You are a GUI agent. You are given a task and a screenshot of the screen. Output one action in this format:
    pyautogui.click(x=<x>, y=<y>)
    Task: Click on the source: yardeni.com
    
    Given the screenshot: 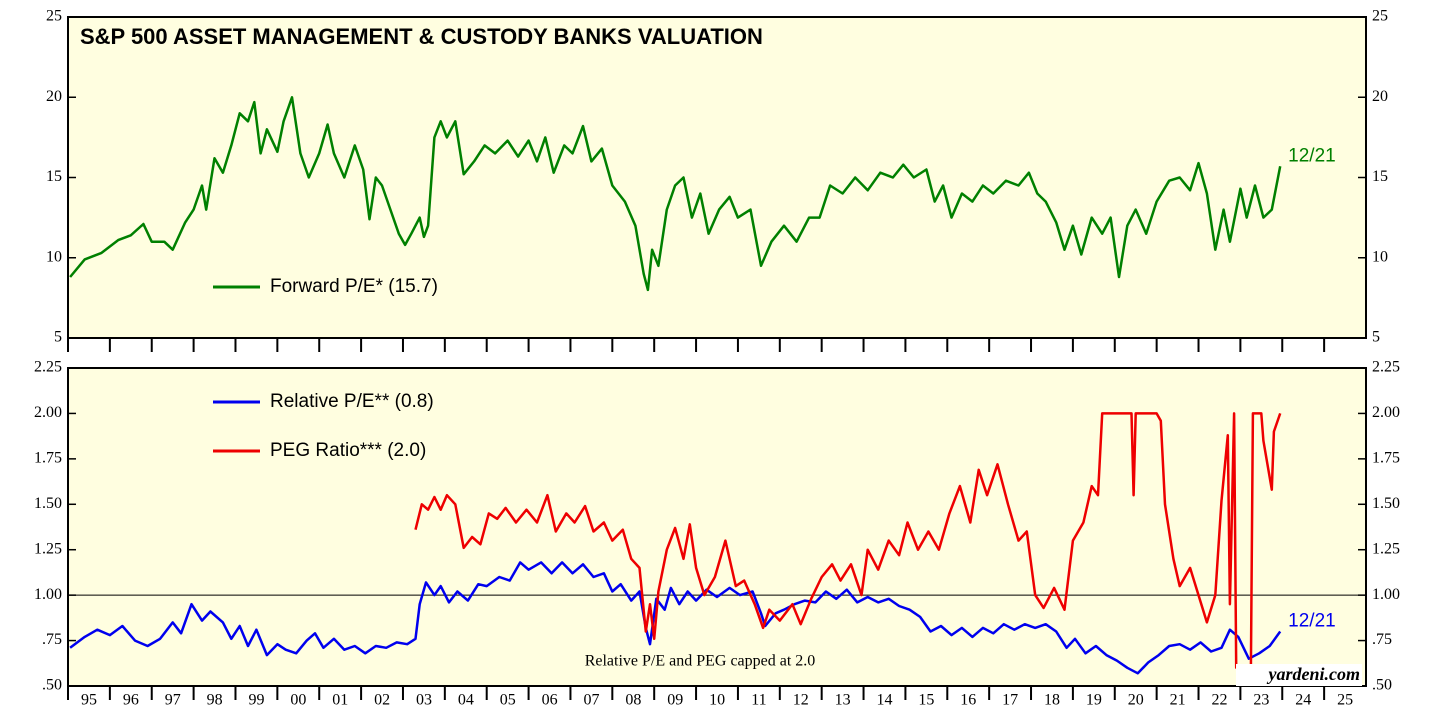 What is the action you would take?
    pyautogui.click(x=1314, y=674)
    